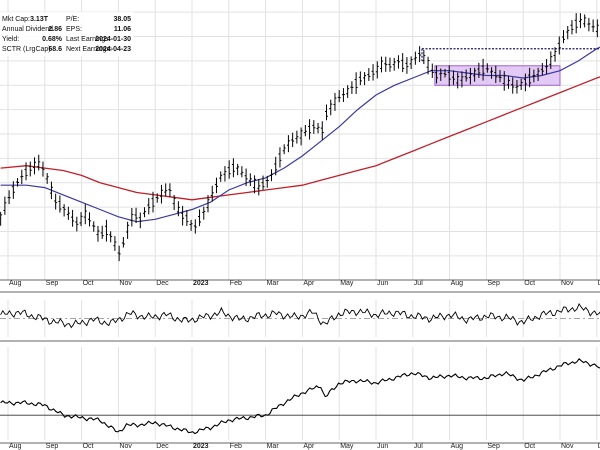 The height and width of the screenshot is (450, 600). What do you see at coordinates (418, 283) in the screenshot?
I see `month-tick-label: Jul` at bounding box center [418, 283].